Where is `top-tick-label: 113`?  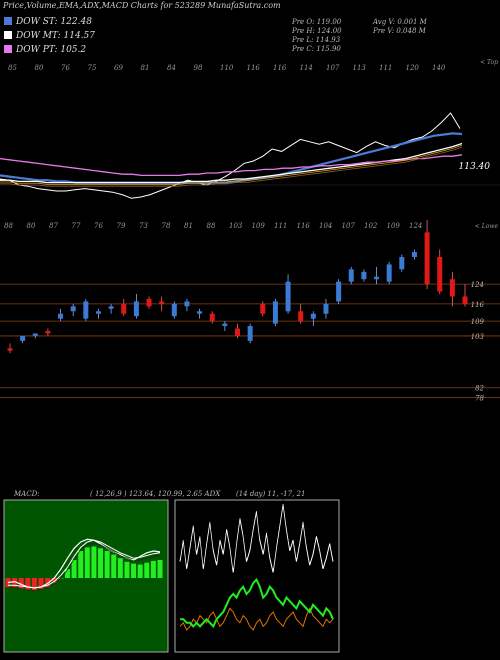 top-tick-label: 113 is located at coordinates (360, 68).